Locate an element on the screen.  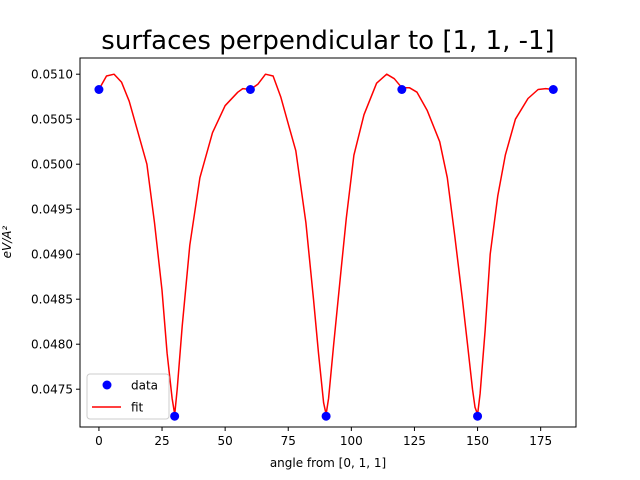
x-axis: 0 25 50 75 100 125 150 175 is located at coordinates (323, 437).